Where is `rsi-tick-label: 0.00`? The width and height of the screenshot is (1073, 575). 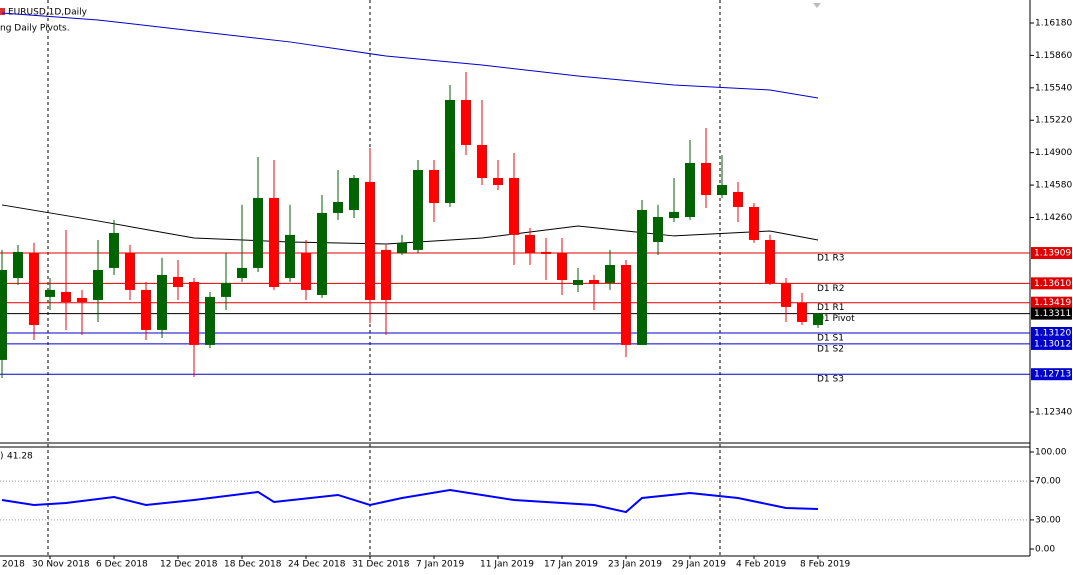 rsi-tick-label: 0.00 is located at coordinates (1045, 550).